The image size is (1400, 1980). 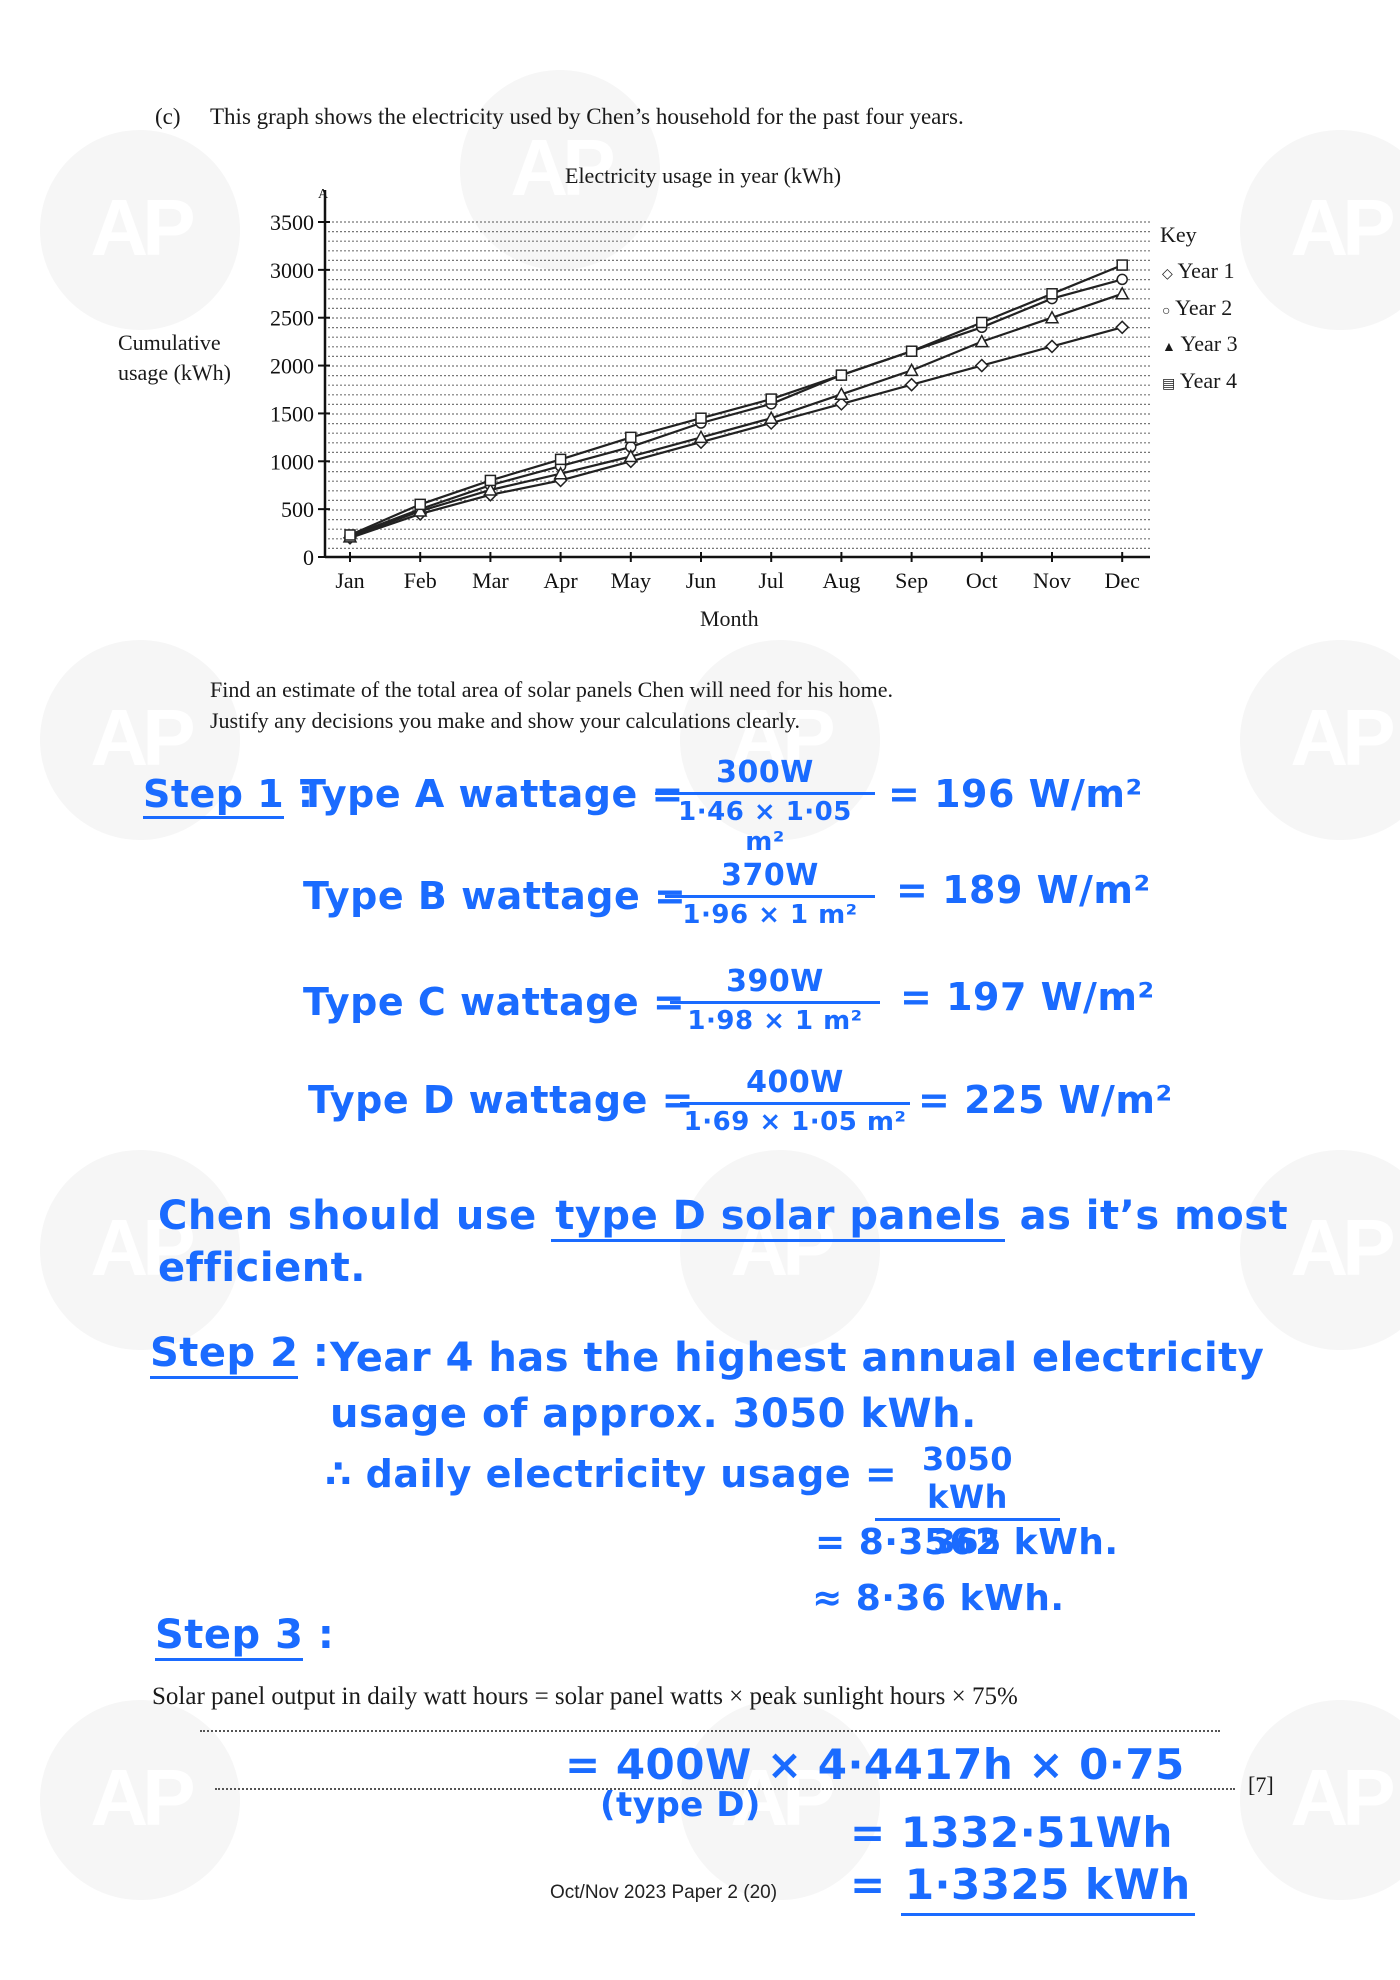 I want to click on type-d-label: Type D wattage =, so click(x=501, y=1100).